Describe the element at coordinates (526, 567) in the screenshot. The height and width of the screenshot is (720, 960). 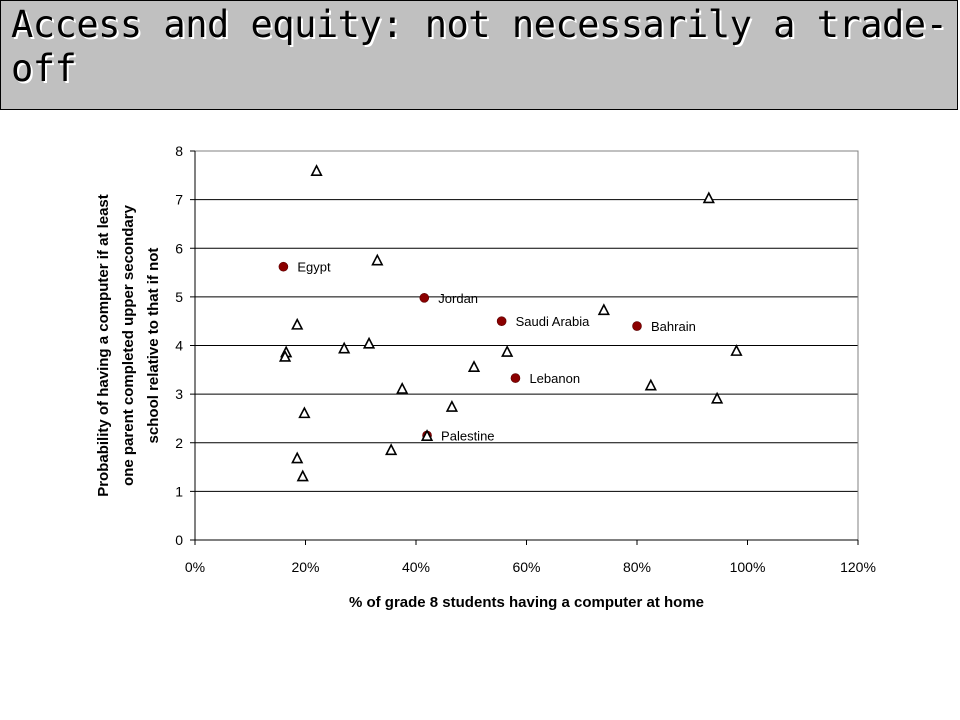
I see `x-tick-label: 60%` at that location.